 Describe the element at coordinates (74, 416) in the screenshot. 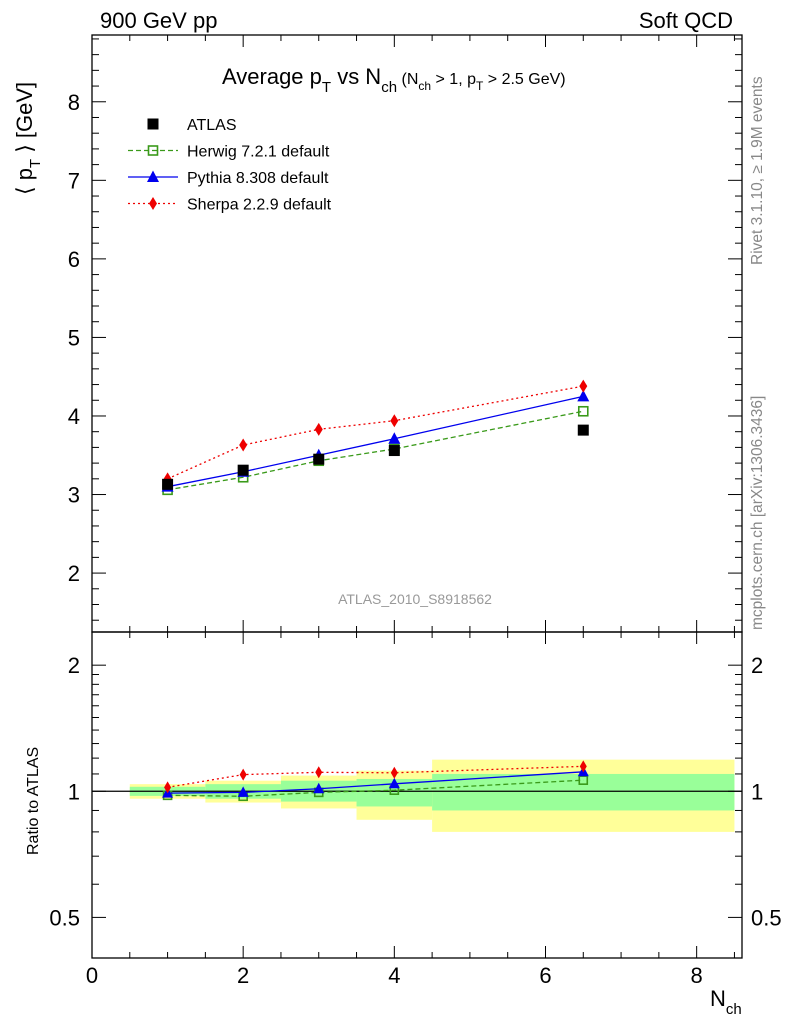

I see `y-tick-label: 4` at that location.